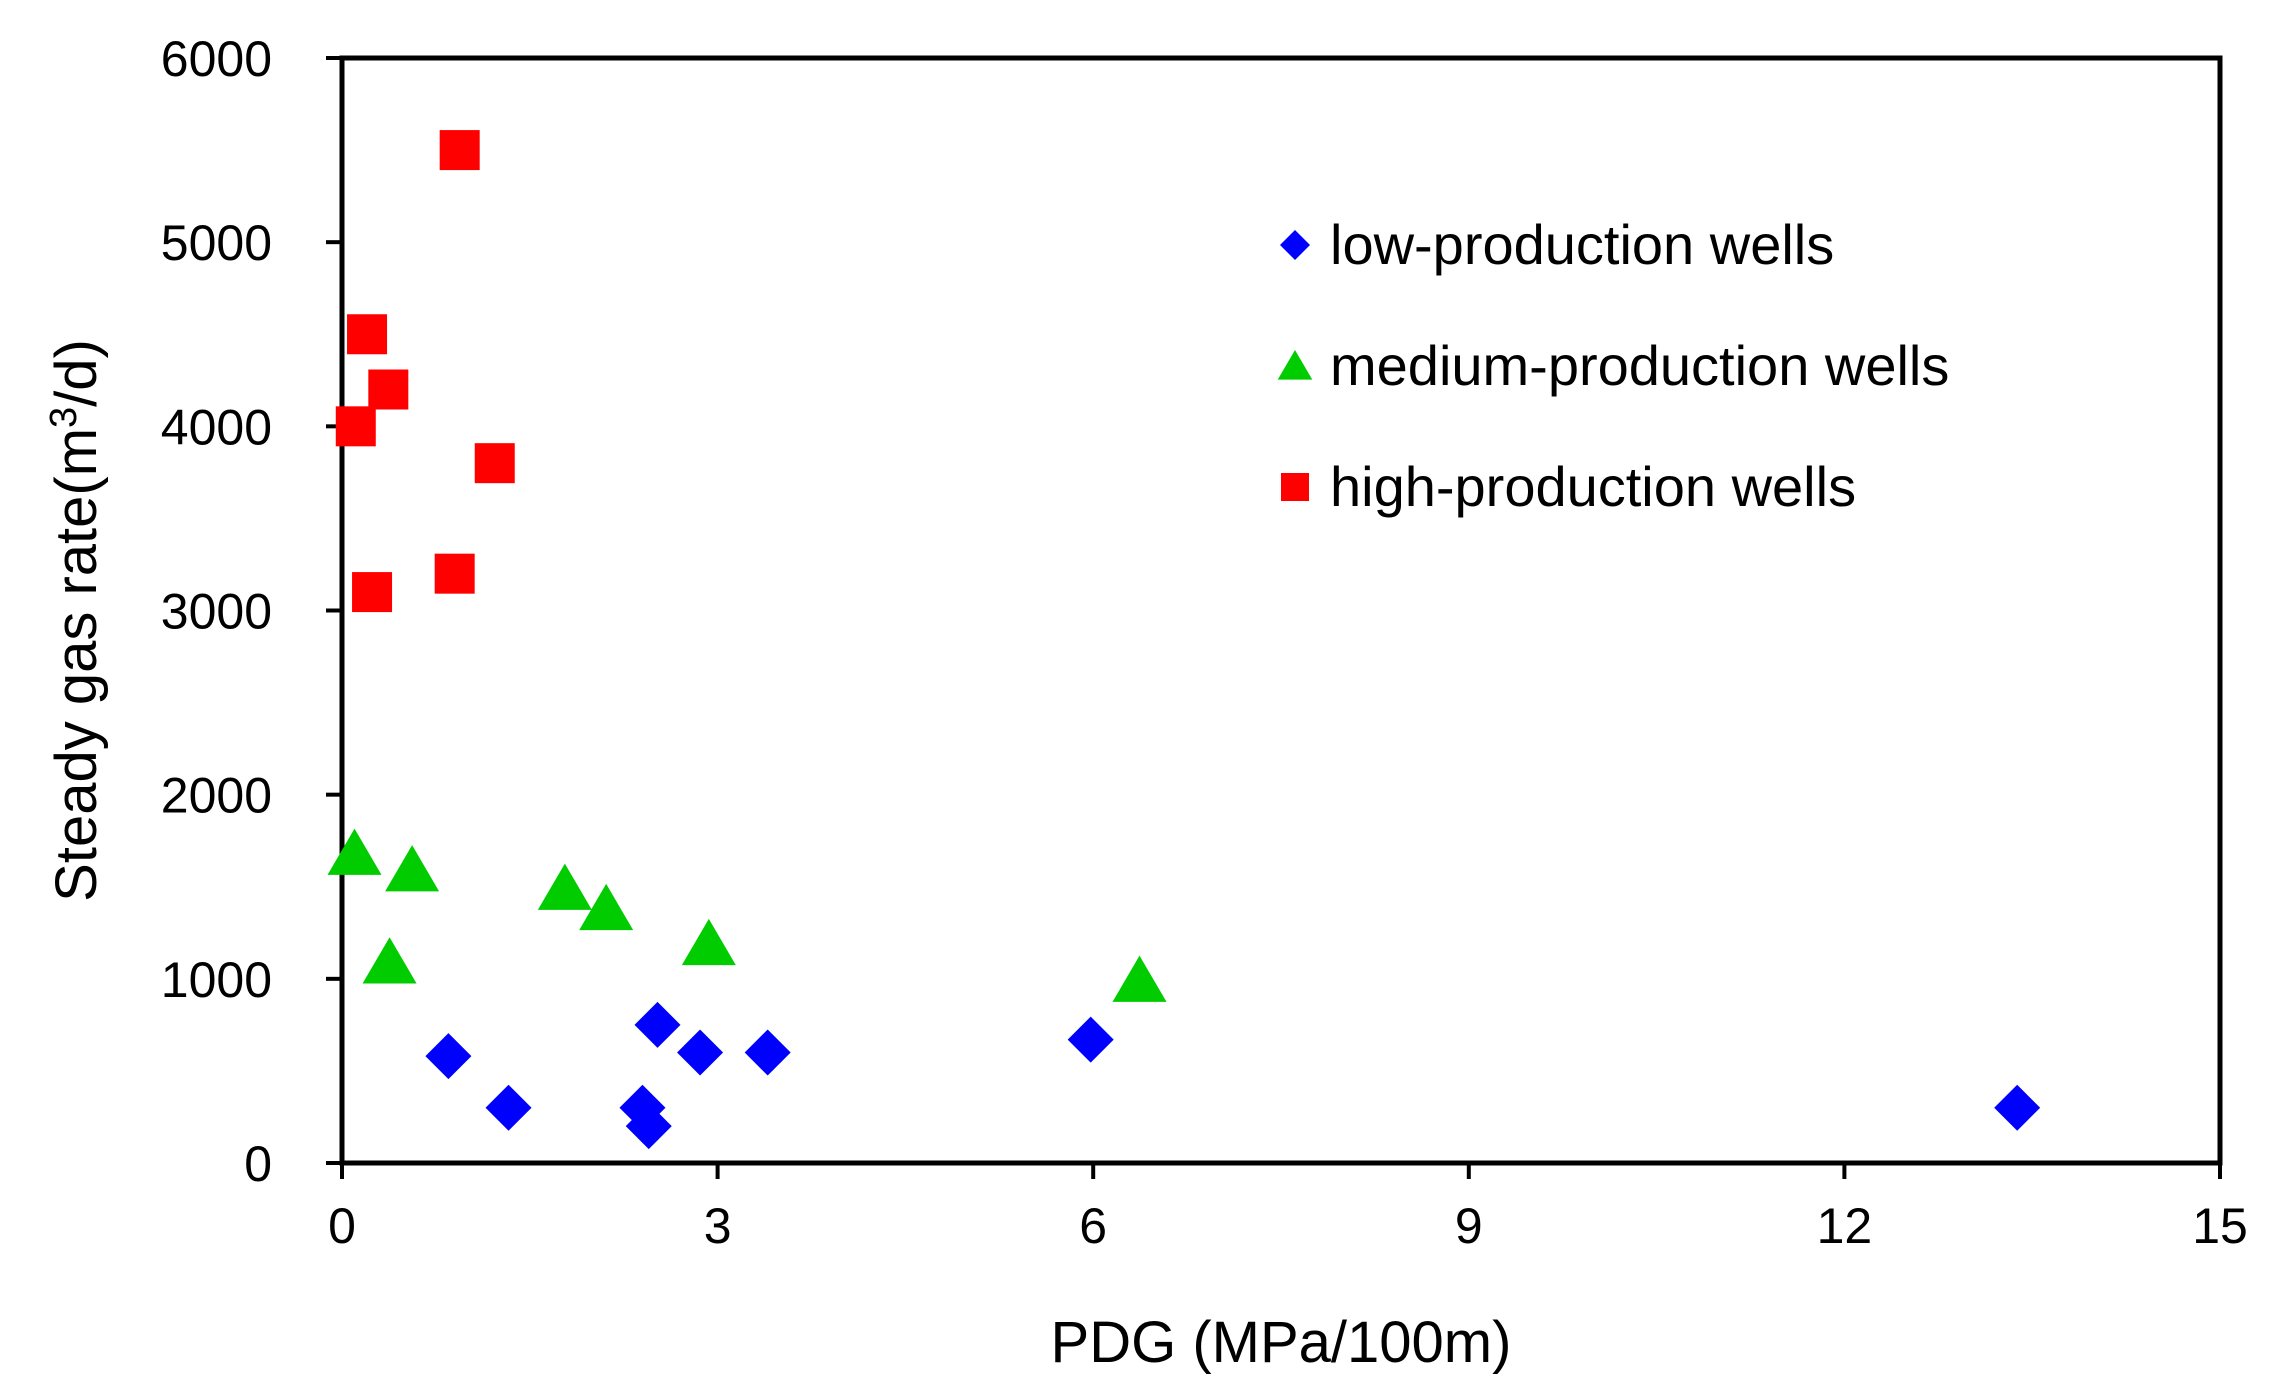 This screenshot has height=1394, width=2278. I want to click on y-axis-ticks: 0 1000 2000 3000 4000 5000 6000, so click(251, 611).